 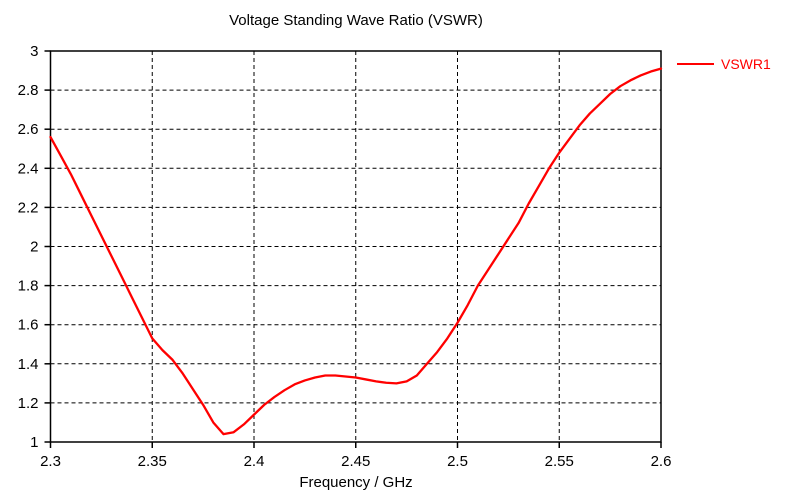 What do you see at coordinates (50, 461) in the screenshot?
I see `x-tick-label: 2.3` at bounding box center [50, 461].